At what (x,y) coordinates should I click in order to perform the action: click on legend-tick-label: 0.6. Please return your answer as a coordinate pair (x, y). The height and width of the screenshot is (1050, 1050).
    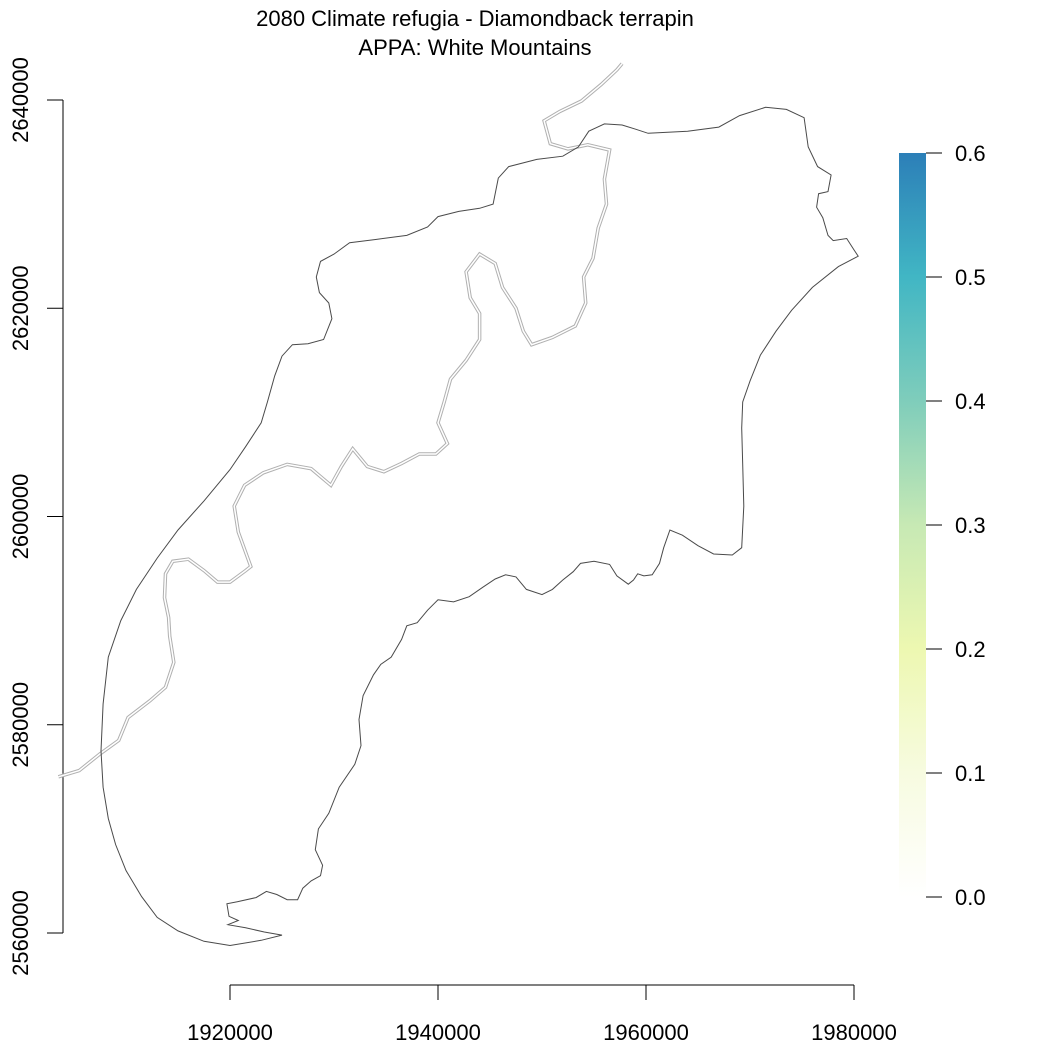
    Looking at the image, I should click on (970, 153).